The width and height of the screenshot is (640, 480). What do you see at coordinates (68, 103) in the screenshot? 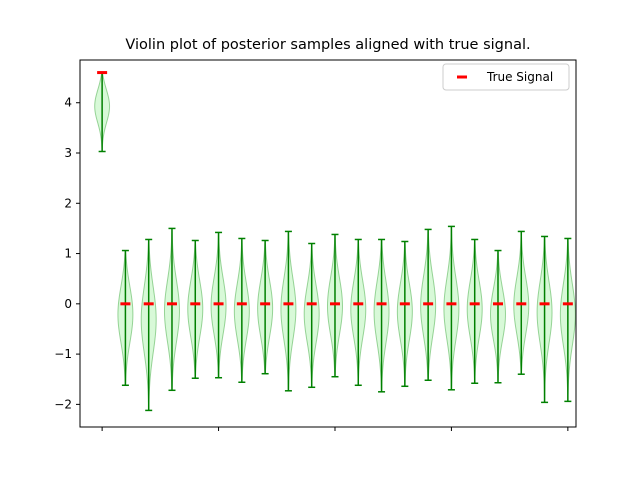
I see `y-tick-label: 4` at bounding box center [68, 103].